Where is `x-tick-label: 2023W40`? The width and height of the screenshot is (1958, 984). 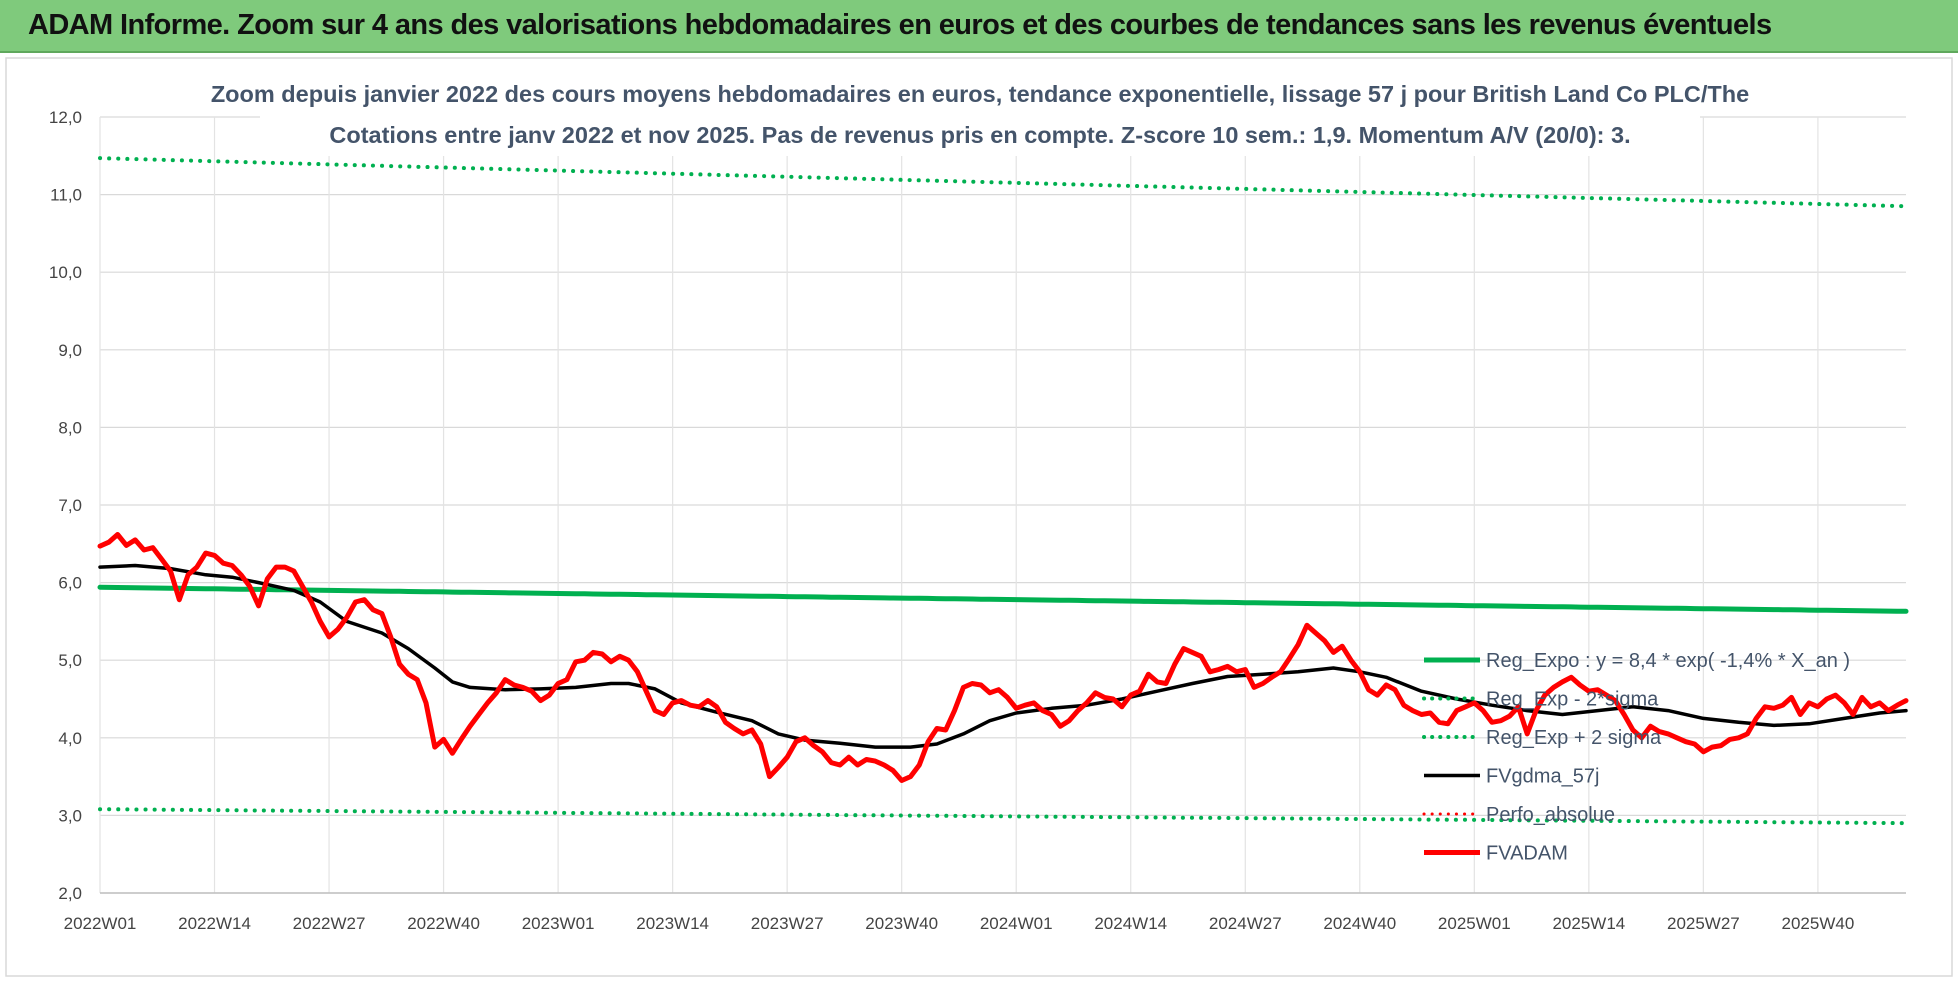
x-tick-label: 2023W40 is located at coordinates (901, 923).